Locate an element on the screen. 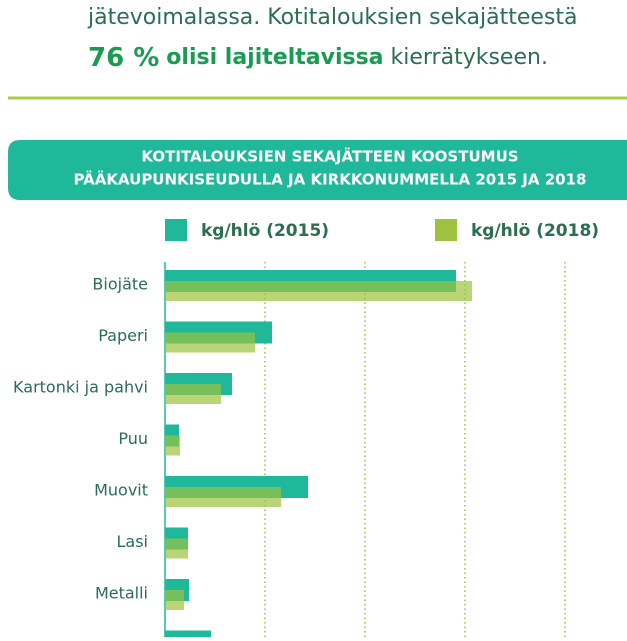 The width and height of the screenshot is (627, 641). category-label: Kartonki ja pahvi is located at coordinates (80, 387).